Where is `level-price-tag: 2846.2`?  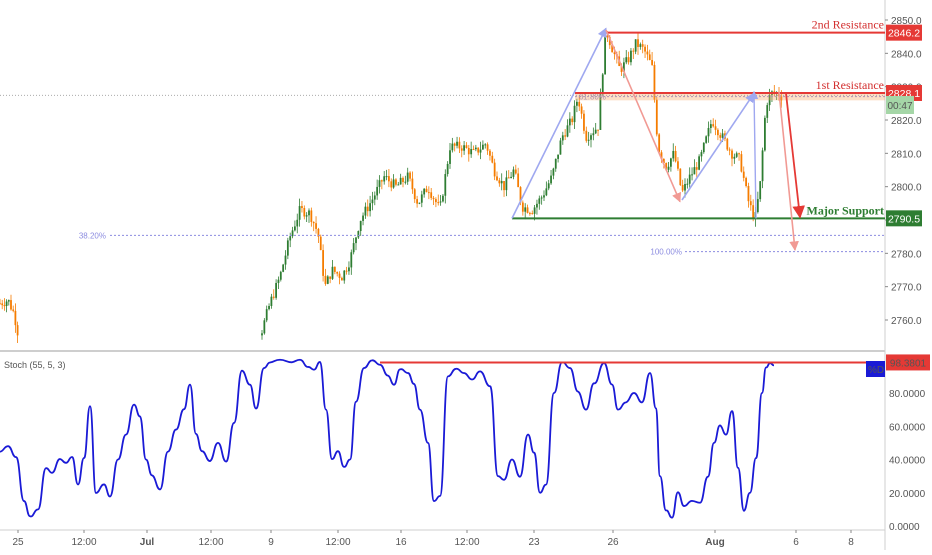
level-price-tag: 2846.2 is located at coordinates (904, 32).